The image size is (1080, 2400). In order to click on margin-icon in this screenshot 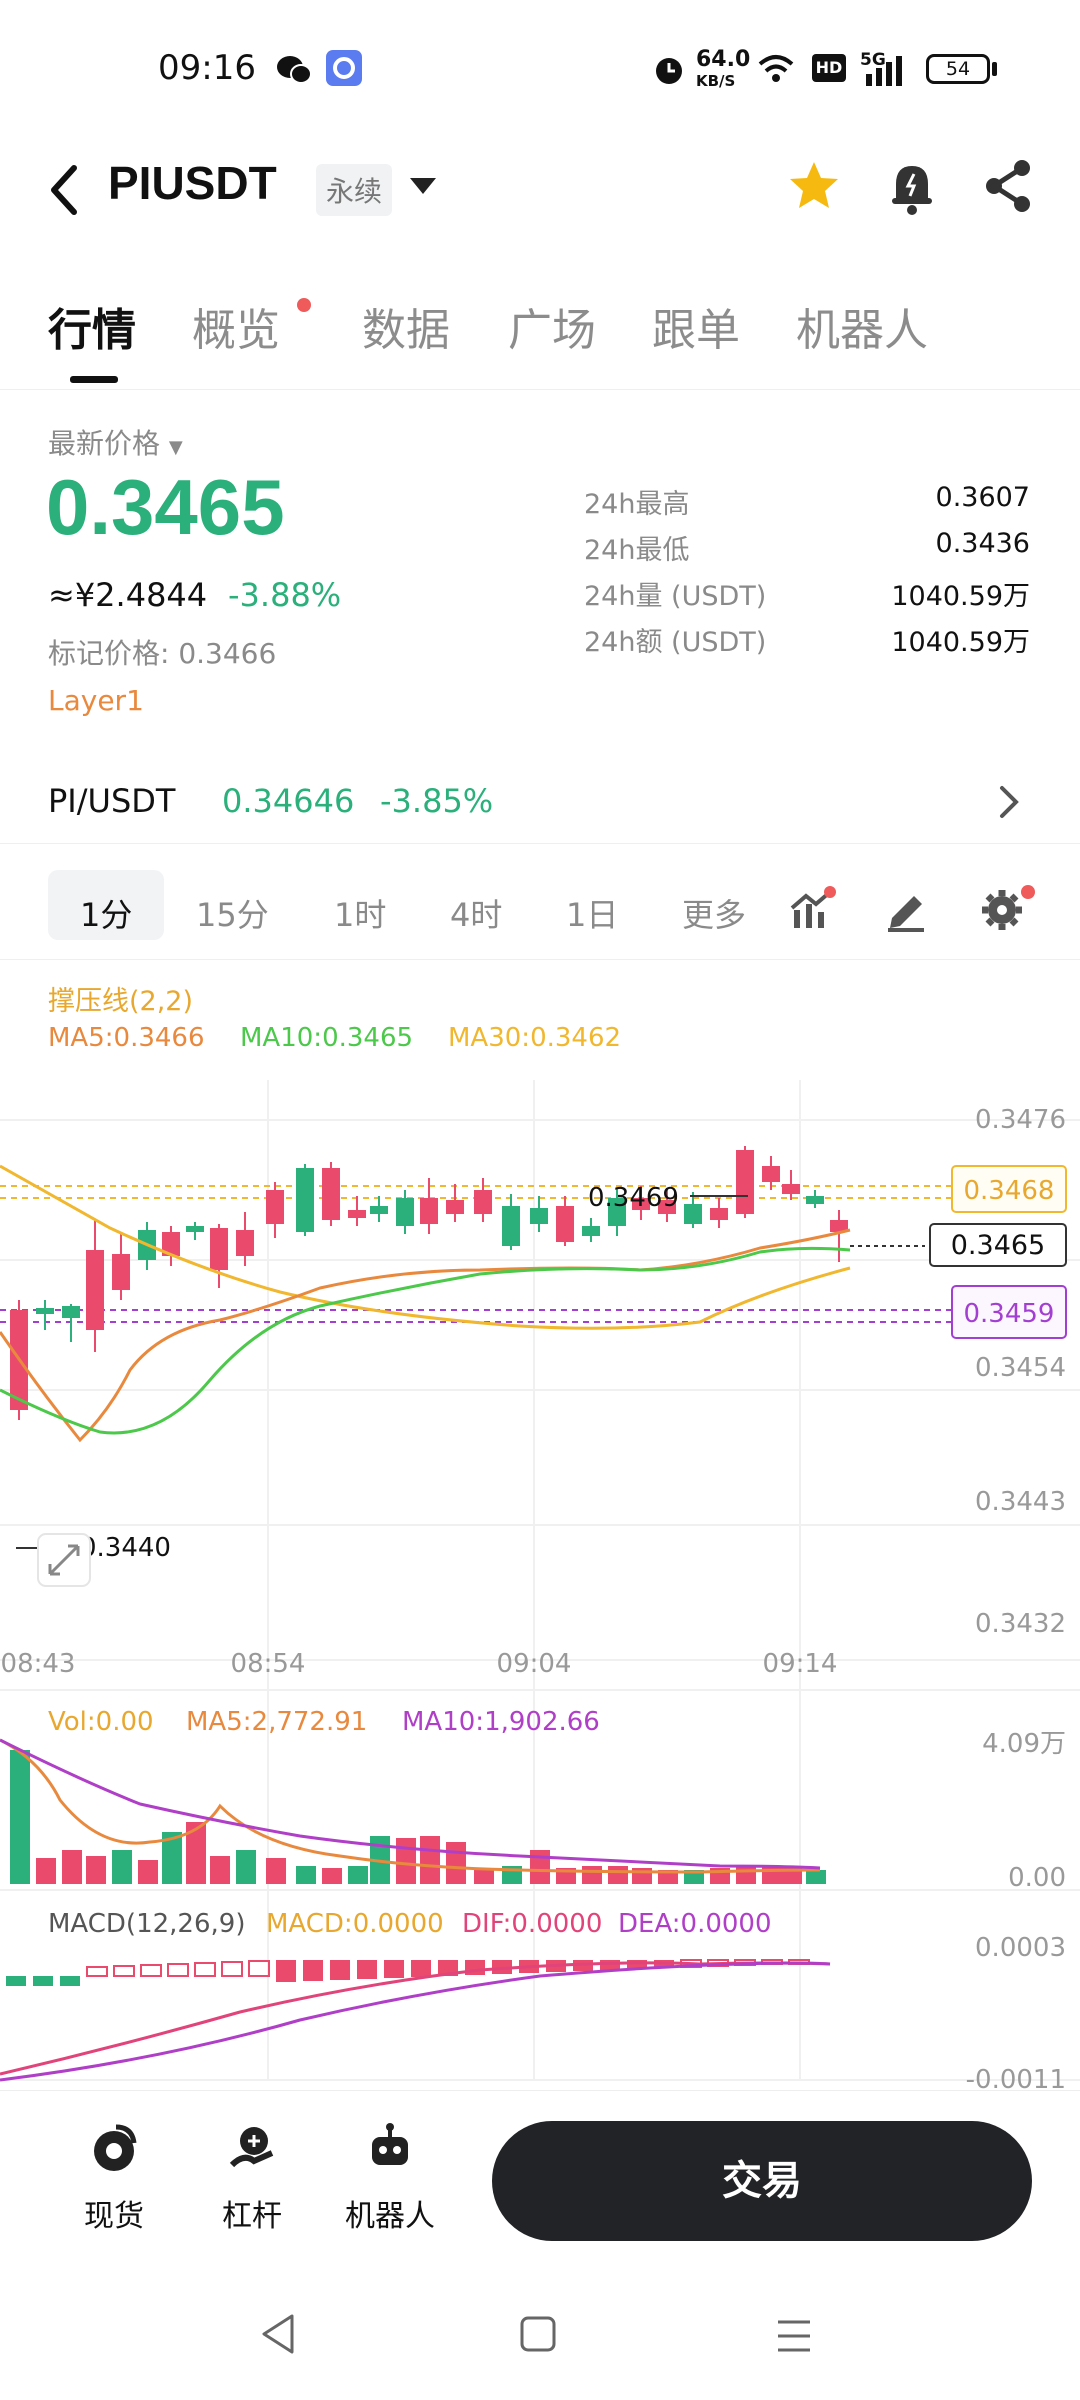, I will do `click(251, 2147)`.